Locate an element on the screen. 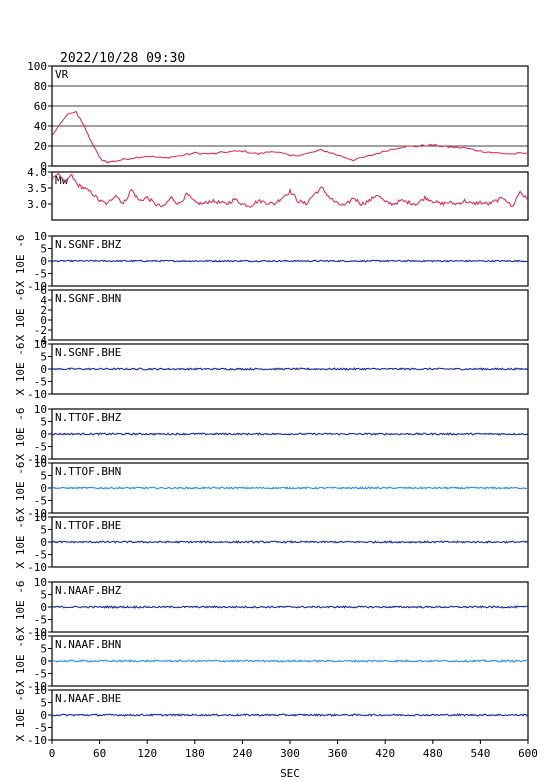  y-tick-label: 40 is located at coordinates (40, 126).